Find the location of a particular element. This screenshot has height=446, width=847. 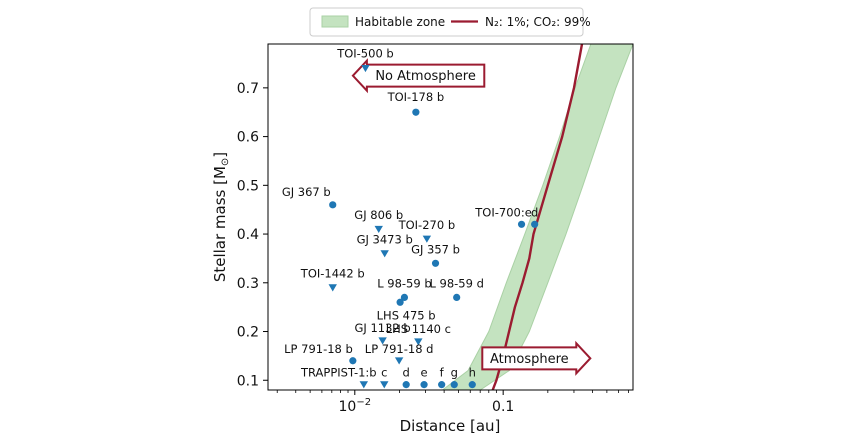

x-tick-label: 10−2 is located at coordinates (355, 406).